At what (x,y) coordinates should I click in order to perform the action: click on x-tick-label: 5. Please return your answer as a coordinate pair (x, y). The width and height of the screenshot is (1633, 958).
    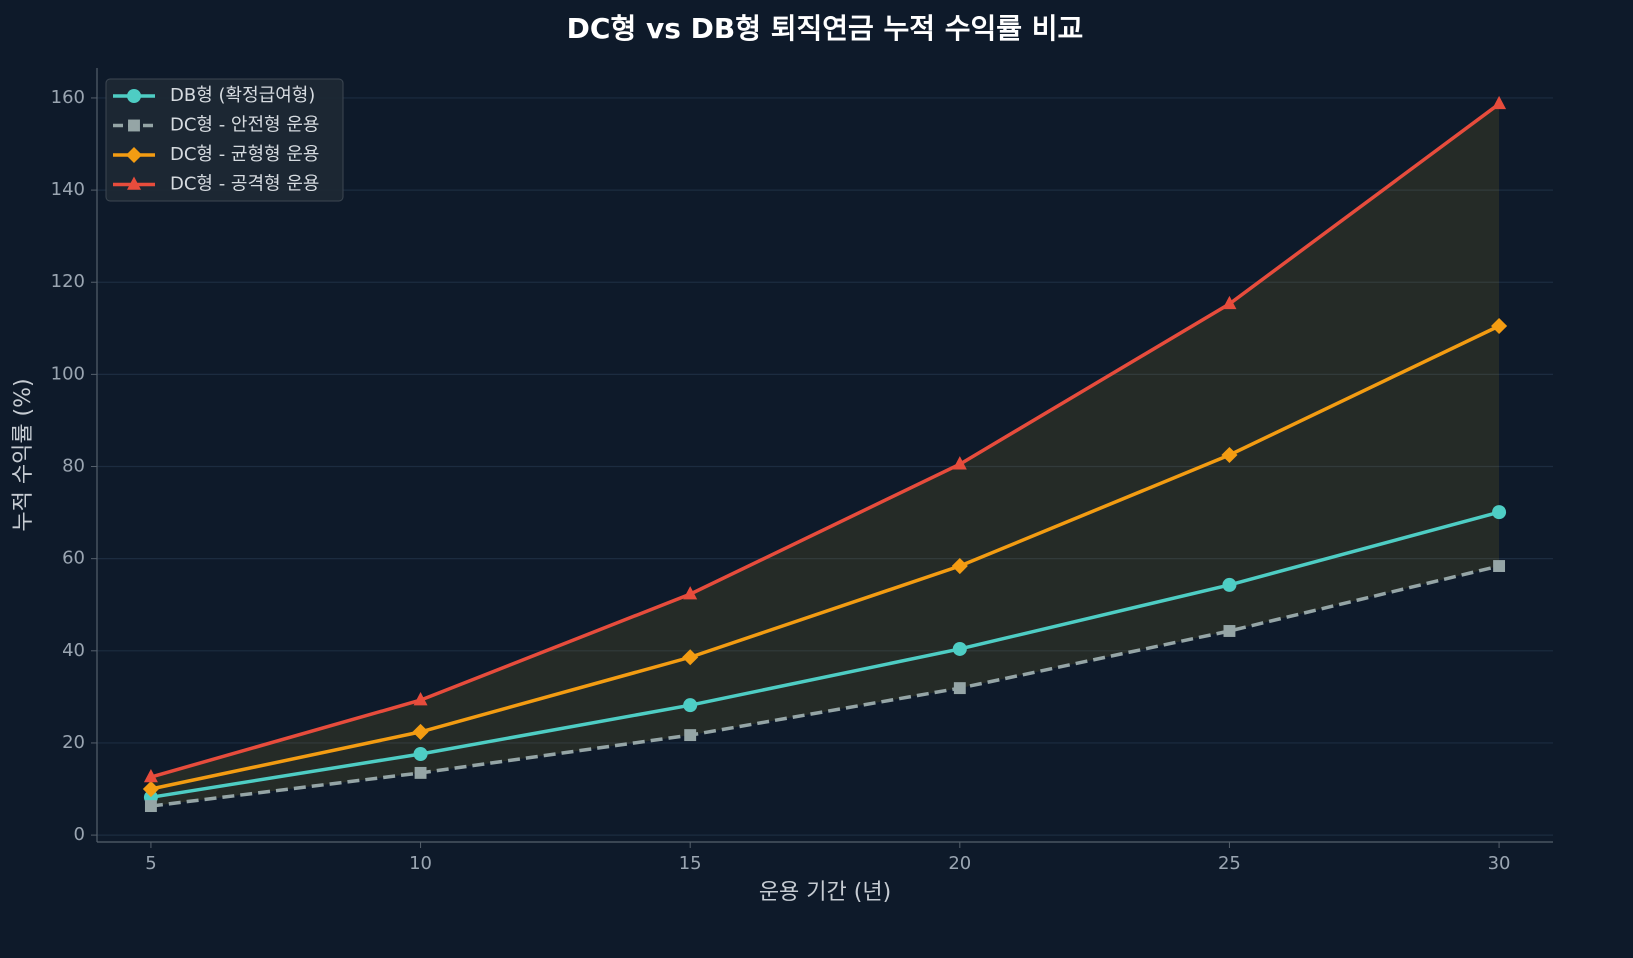
    Looking at the image, I should click on (150, 863).